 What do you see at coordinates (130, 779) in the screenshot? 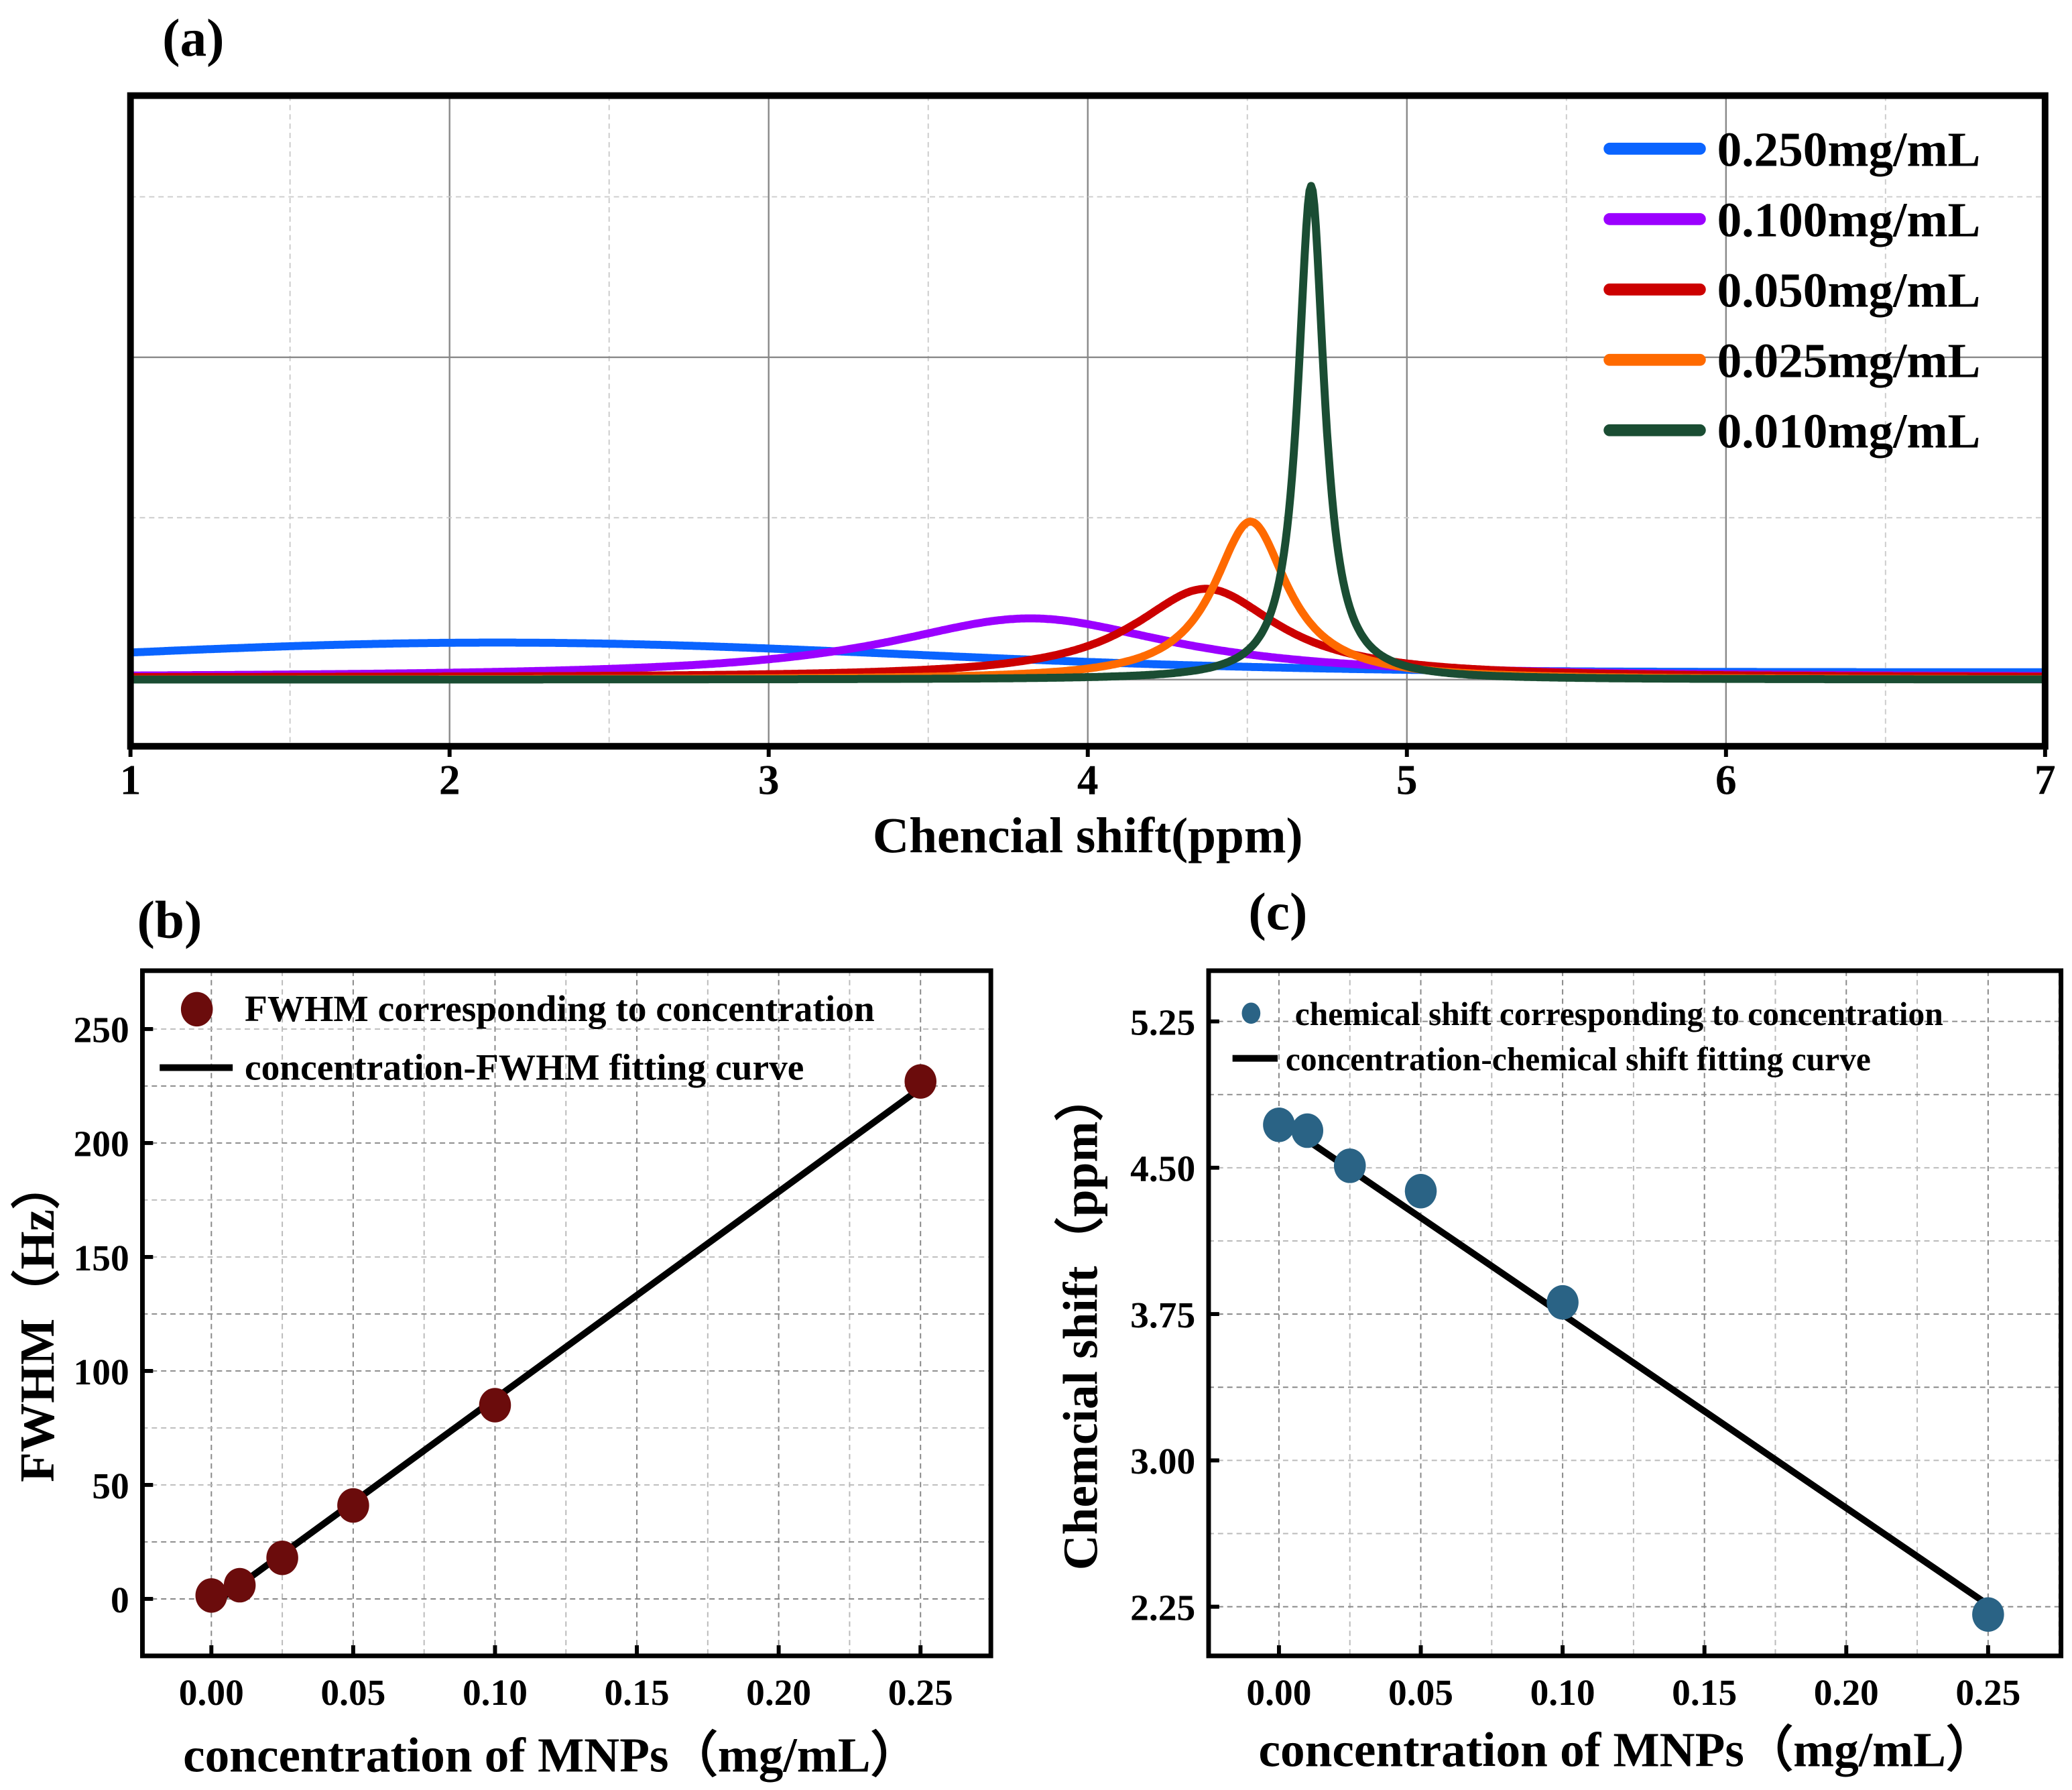
I see `x-tick-label: 1` at bounding box center [130, 779].